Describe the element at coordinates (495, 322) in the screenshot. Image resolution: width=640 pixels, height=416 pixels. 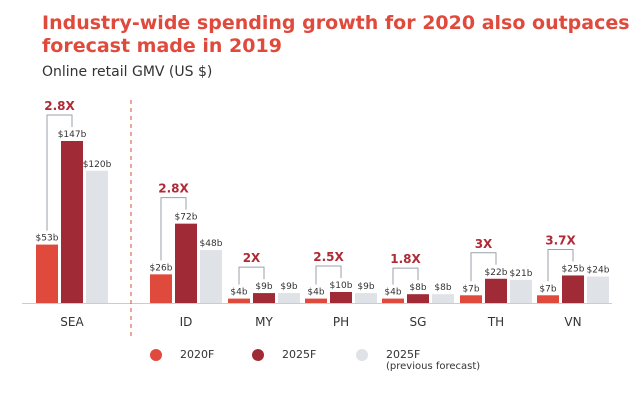
I see `category-label-th: TH` at that location.